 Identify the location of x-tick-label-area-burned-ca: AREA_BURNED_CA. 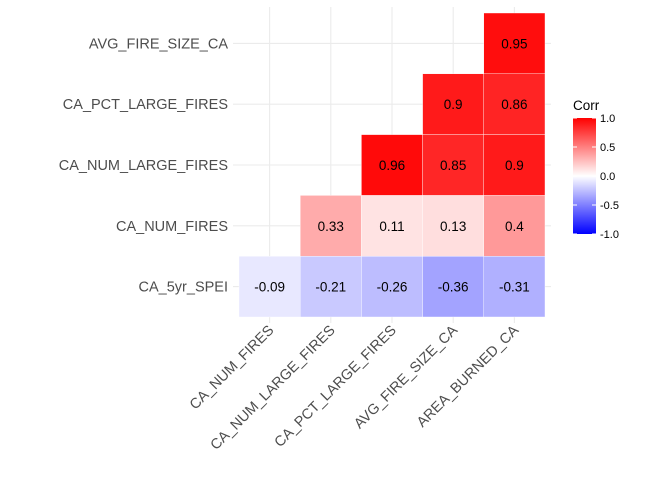
(468, 376).